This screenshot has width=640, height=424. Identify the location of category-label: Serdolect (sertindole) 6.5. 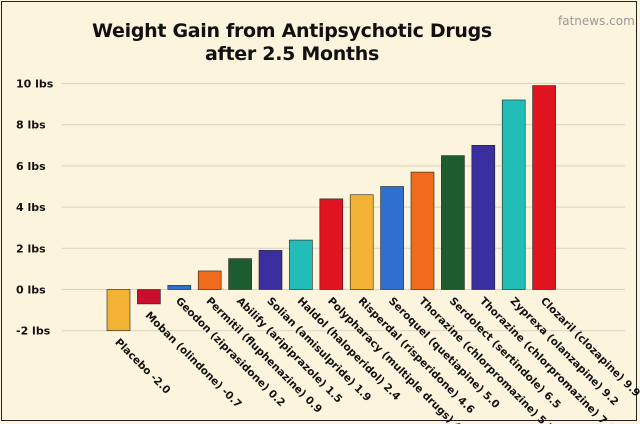
(505, 353).